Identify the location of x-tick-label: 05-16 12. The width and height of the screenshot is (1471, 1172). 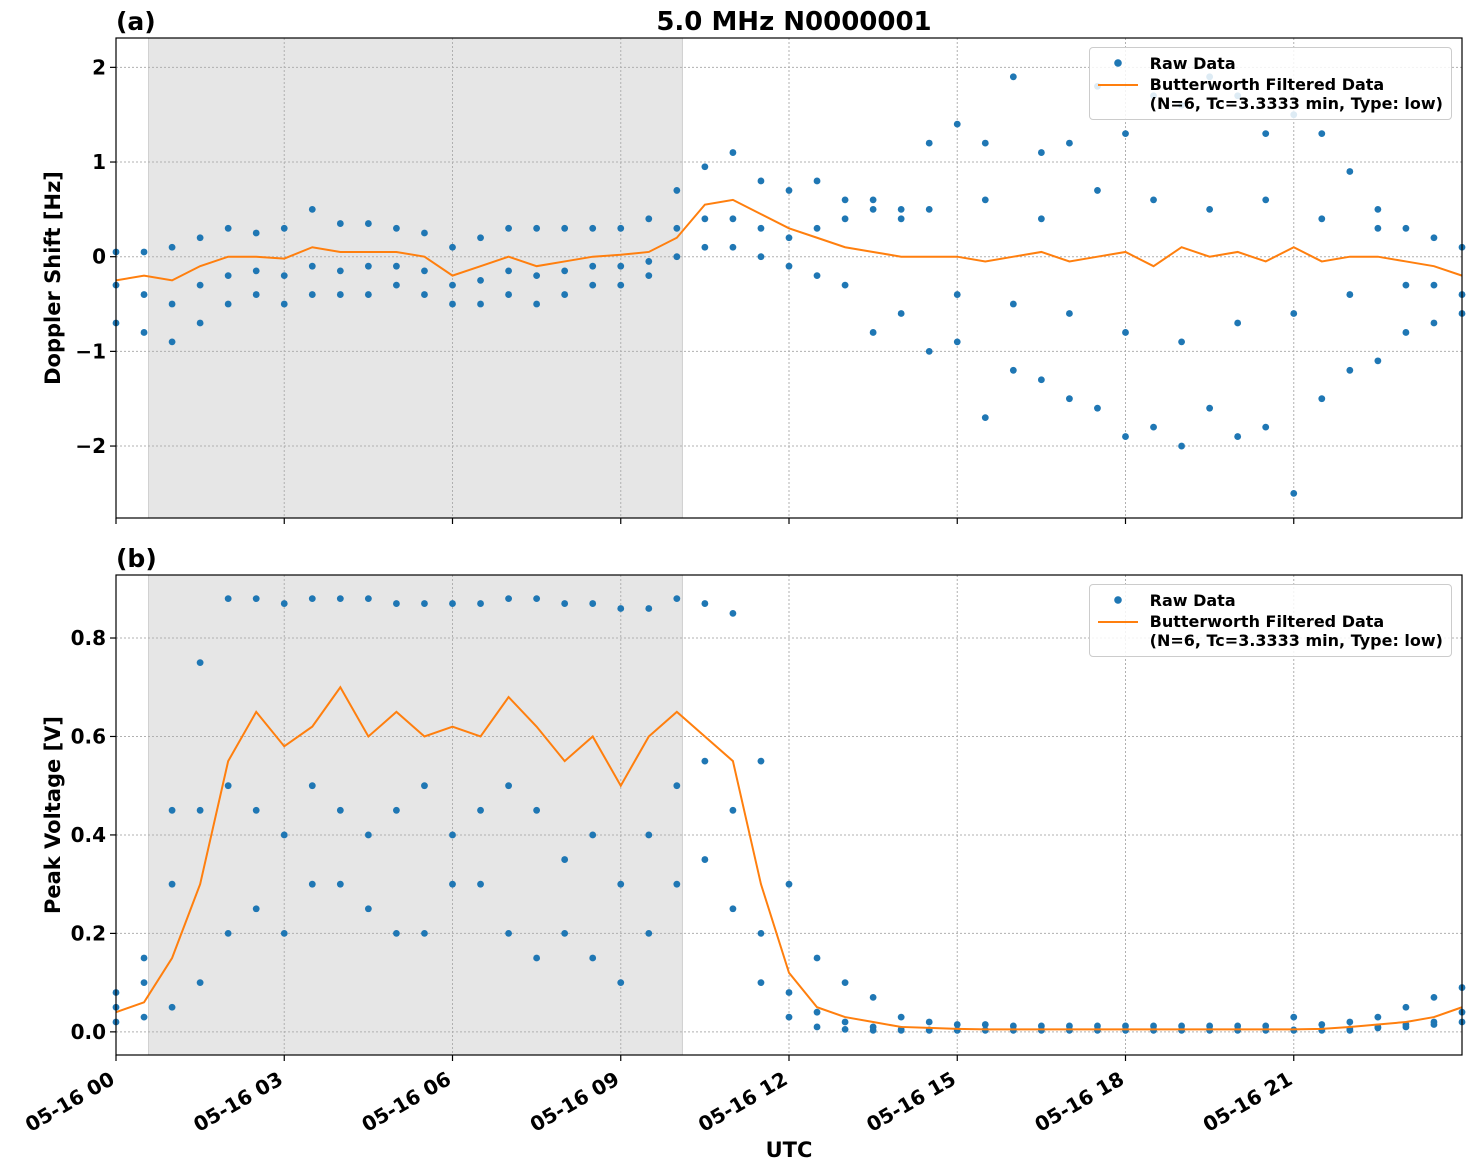
(743, 1102).